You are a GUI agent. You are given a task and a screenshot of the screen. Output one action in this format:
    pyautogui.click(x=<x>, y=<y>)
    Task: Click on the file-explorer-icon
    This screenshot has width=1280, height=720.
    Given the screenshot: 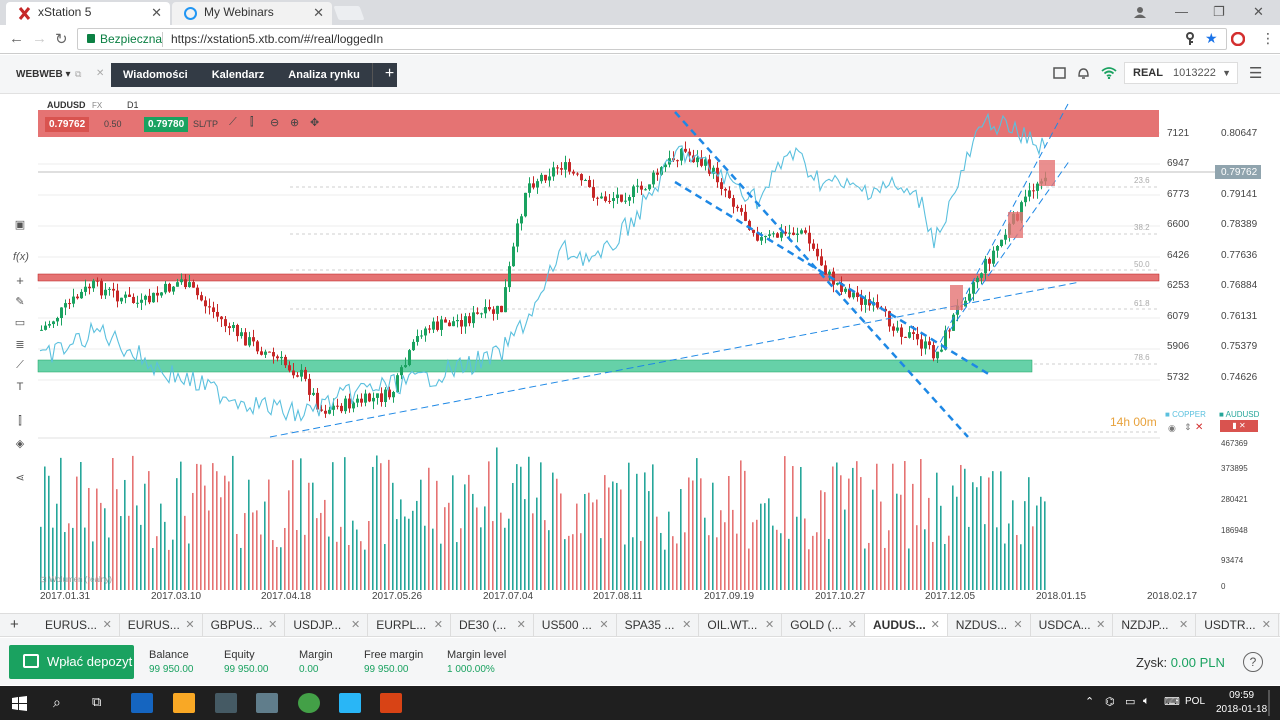 What is the action you would take?
    pyautogui.click(x=184, y=703)
    